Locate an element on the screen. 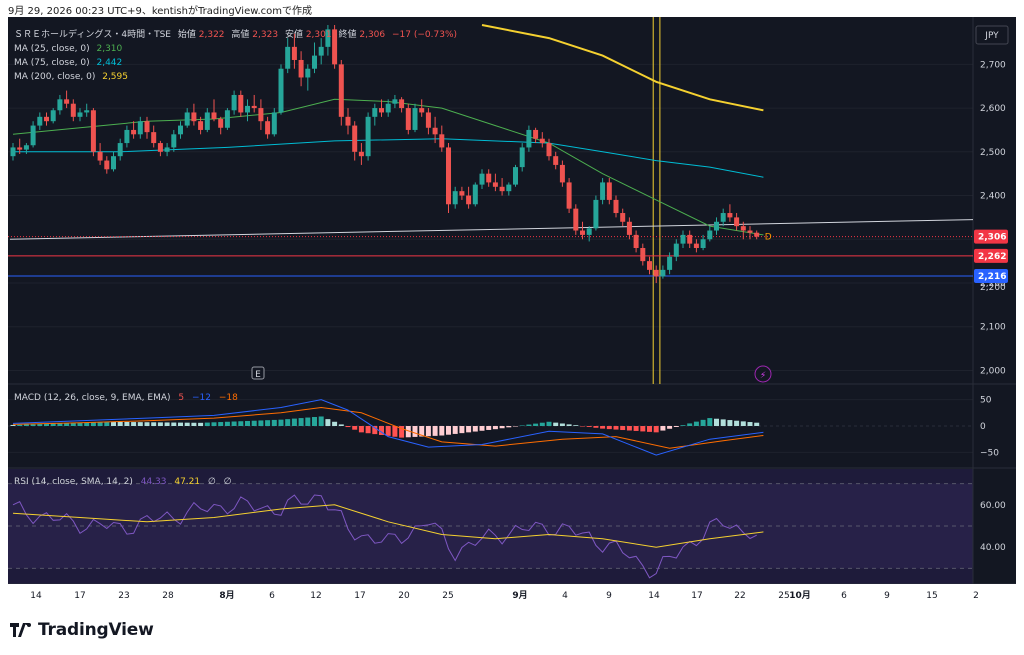  time-tick-14: 17 is located at coordinates (696, 596).